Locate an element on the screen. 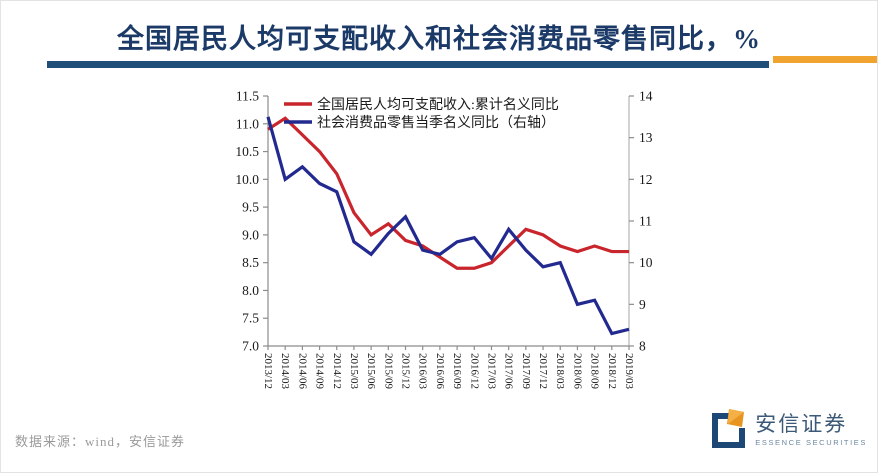 The image size is (878, 473). x-axis-tick-label: 2014/06 is located at coordinates (302, 371).